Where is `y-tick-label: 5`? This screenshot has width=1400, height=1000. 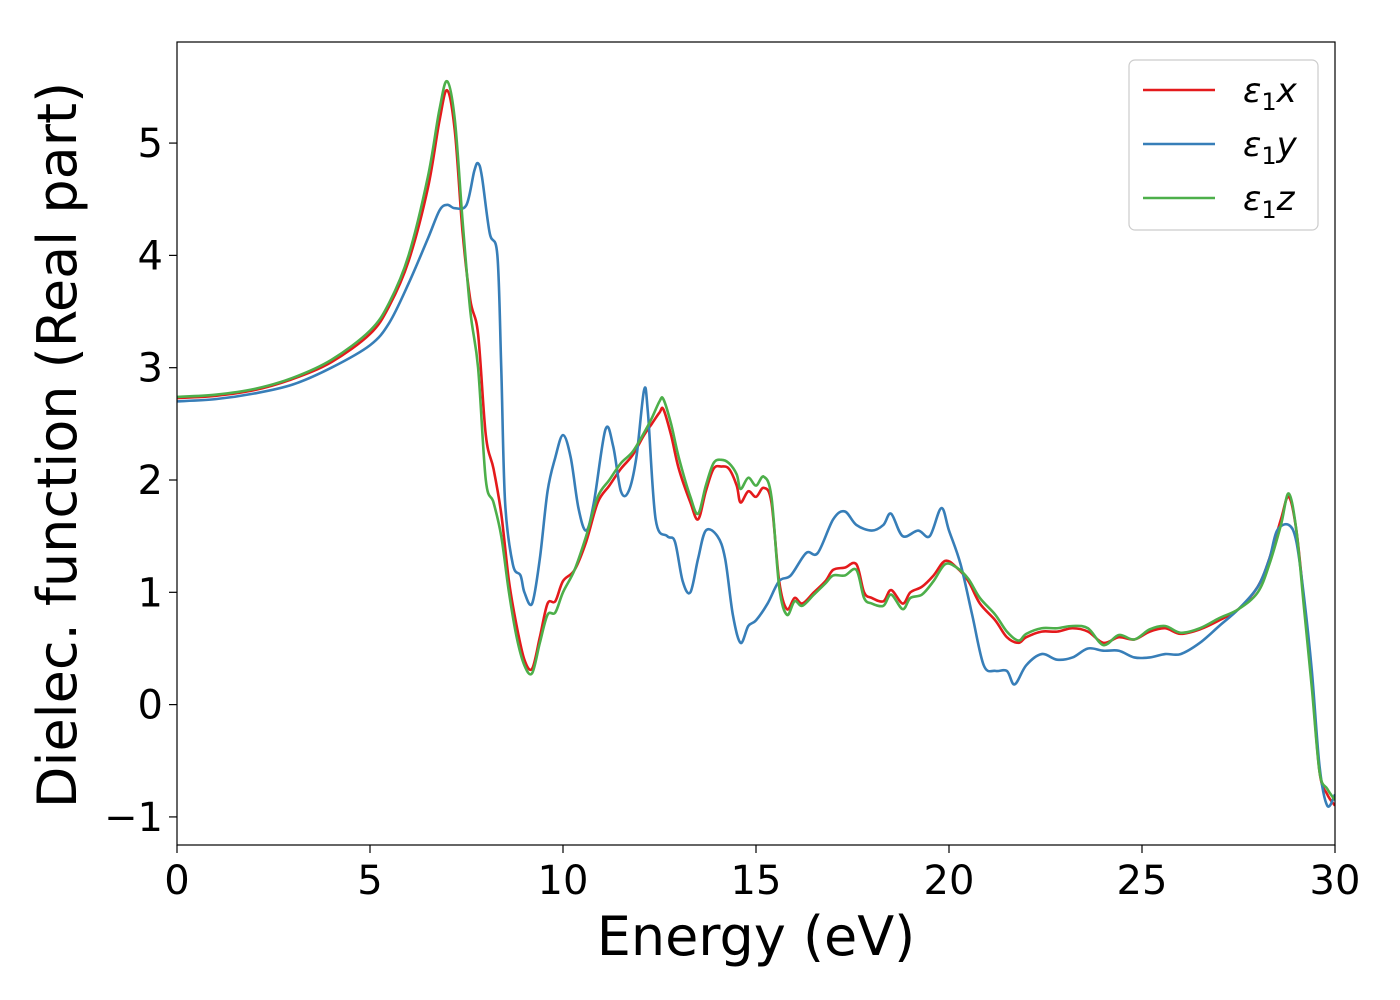
y-tick-label: 5 is located at coordinates (150, 144).